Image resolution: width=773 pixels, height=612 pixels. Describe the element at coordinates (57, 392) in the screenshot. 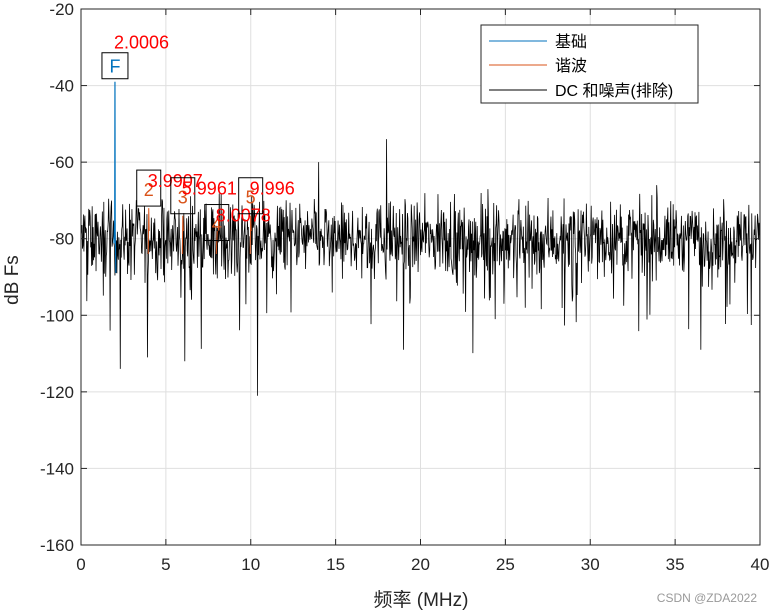

I see `y-tick-label: -120` at that location.